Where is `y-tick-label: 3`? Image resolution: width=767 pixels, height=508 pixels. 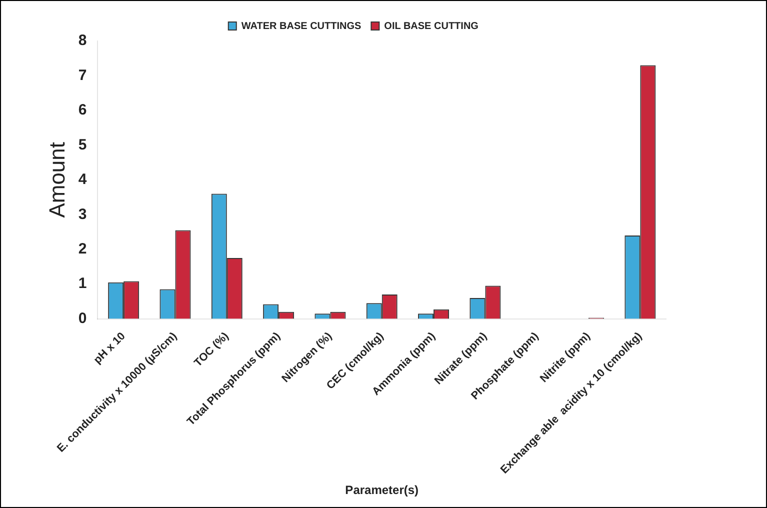
y-tick-label: 3 is located at coordinates (82, 214).